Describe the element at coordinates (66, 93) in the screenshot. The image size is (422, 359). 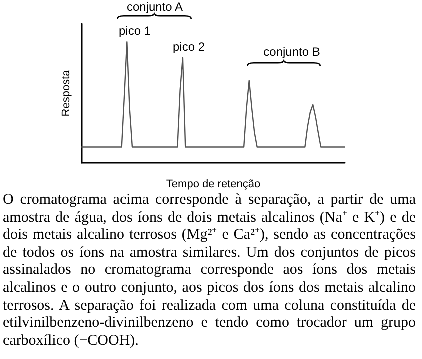
I see `y-axis-title: Resposta` at that location.